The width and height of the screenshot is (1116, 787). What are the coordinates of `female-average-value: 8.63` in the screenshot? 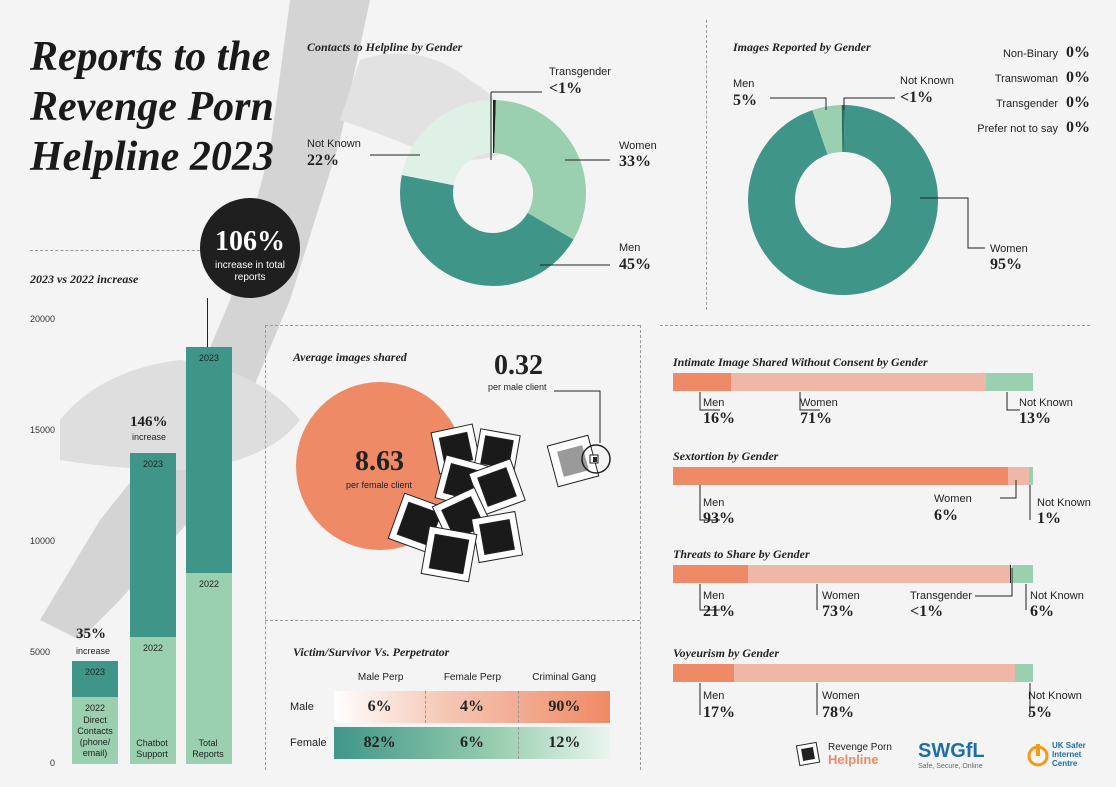 It's located at (379, 461).